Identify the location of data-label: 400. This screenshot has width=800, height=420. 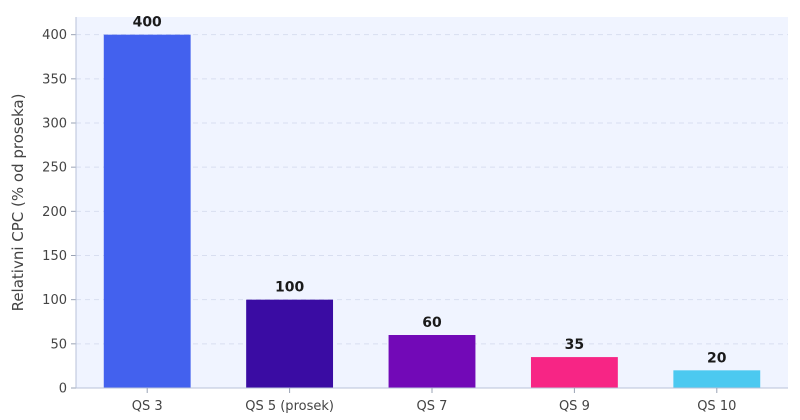
(147, 23).